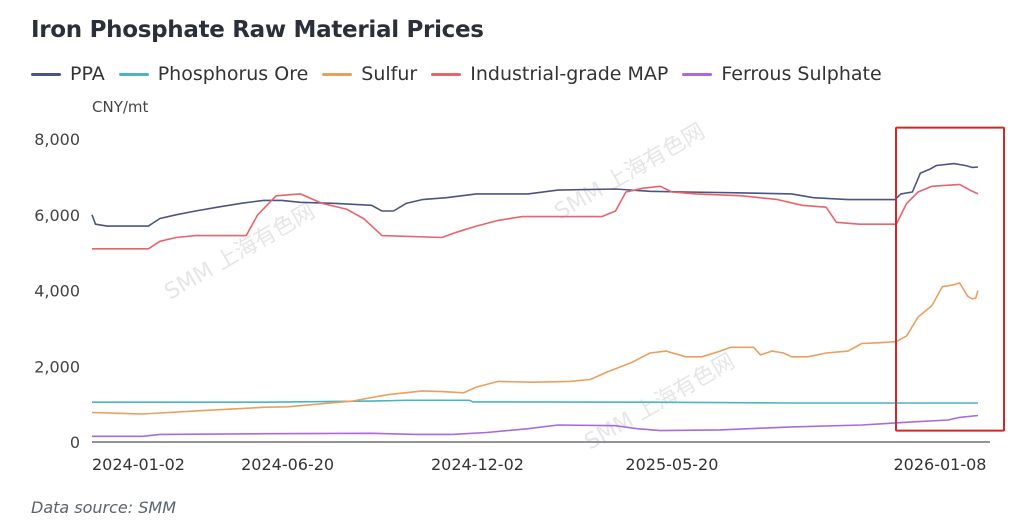 The width and height of the screenshot is (1029, 531). I want to click on x-tick-label: 2025-05-20, so click(671, 464).